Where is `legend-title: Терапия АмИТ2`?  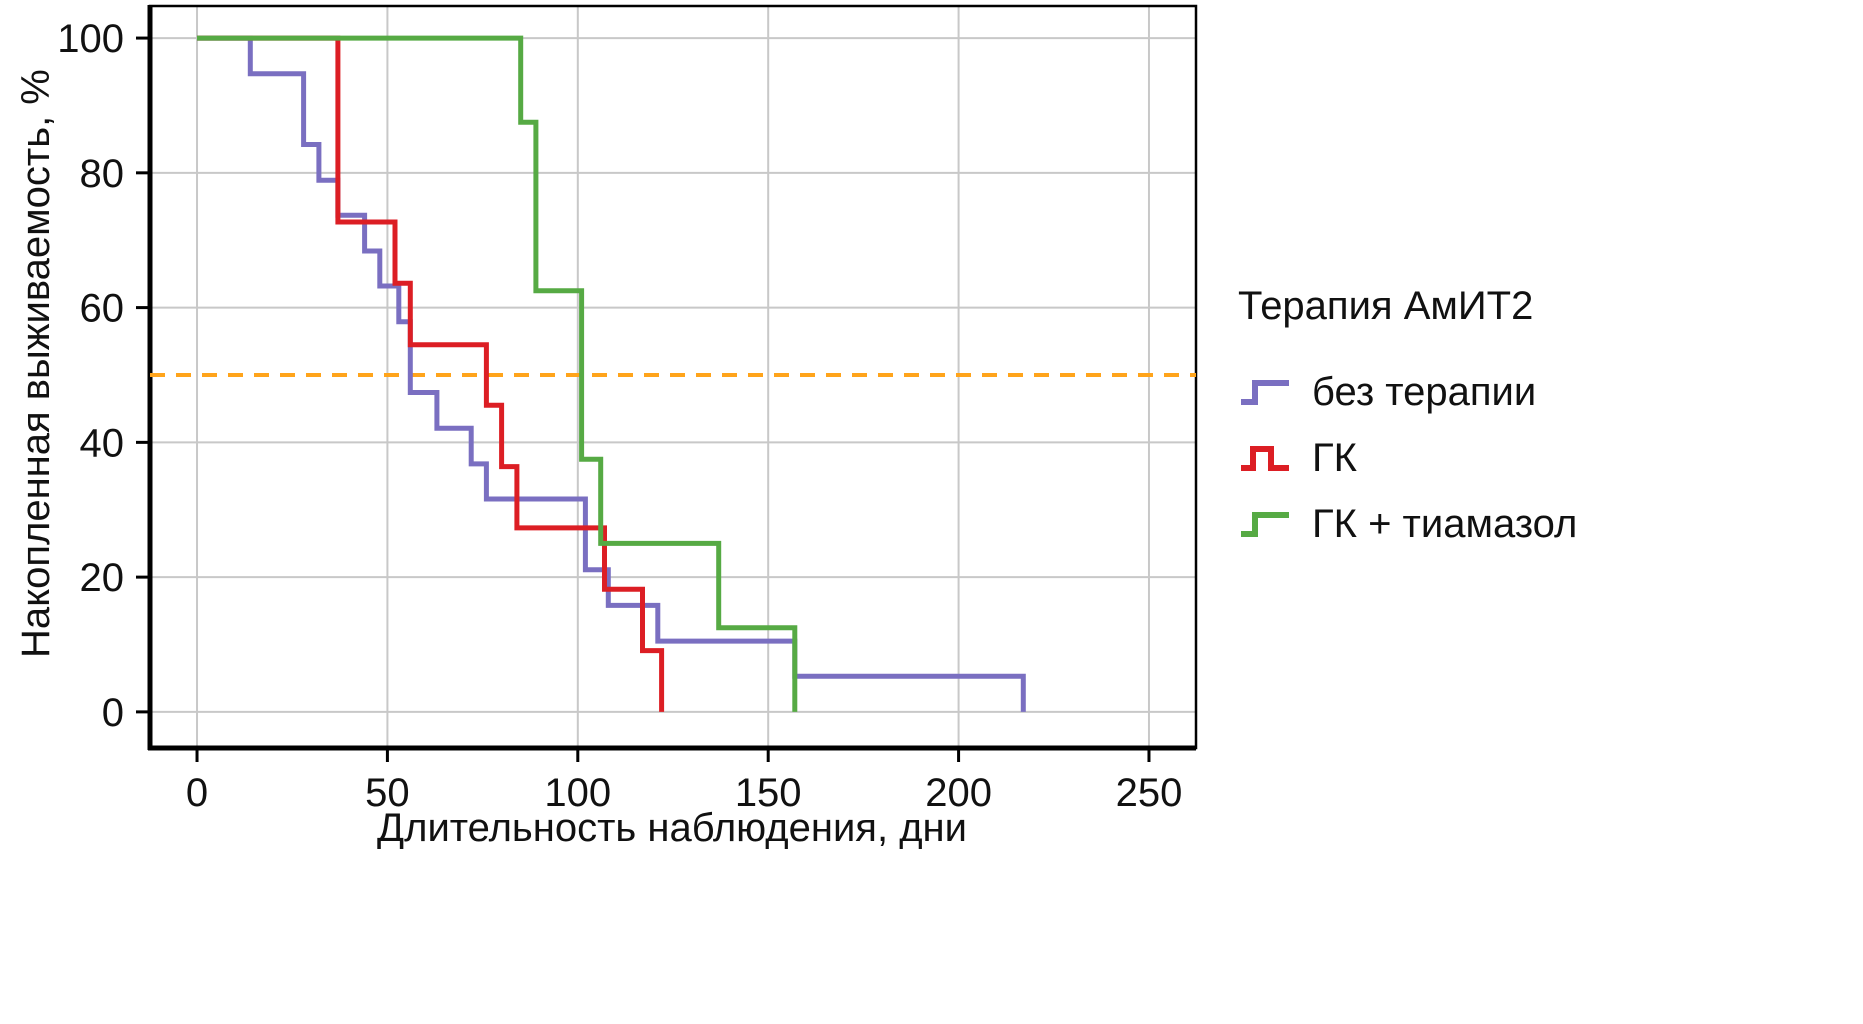
legend-title: Терапия АмИТ2 is located at coordinates (1386, 306).